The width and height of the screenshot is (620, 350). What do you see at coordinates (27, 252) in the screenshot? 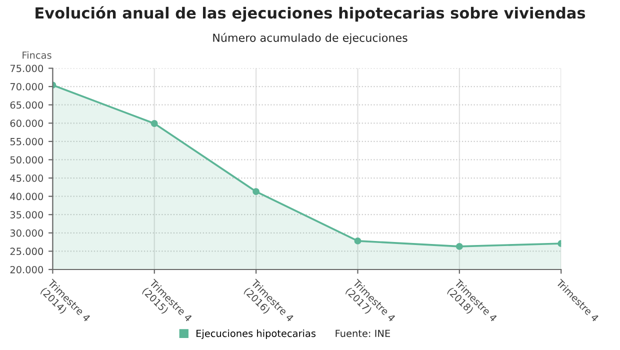
I see `y-tick-label: 25.000` at bounding box center [27, 252].